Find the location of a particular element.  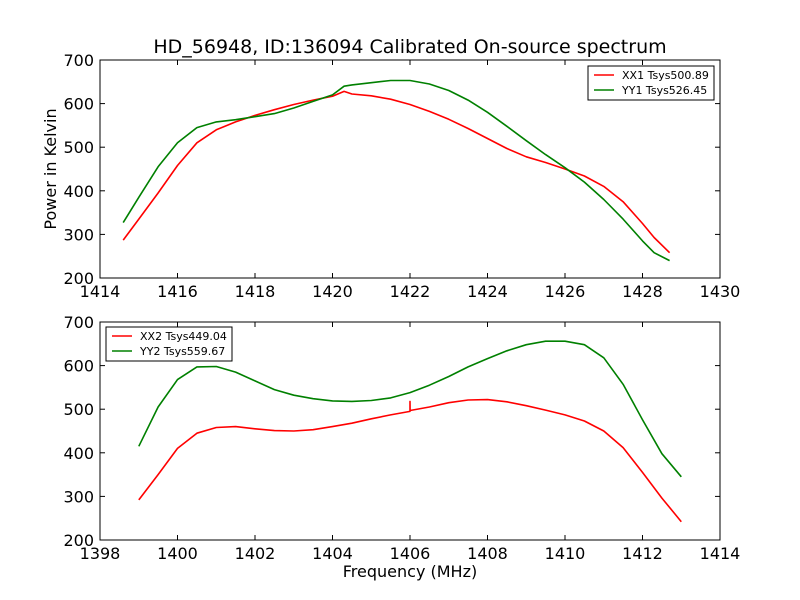

x-tick-label: 1412 is located at coordinates (642, 553).